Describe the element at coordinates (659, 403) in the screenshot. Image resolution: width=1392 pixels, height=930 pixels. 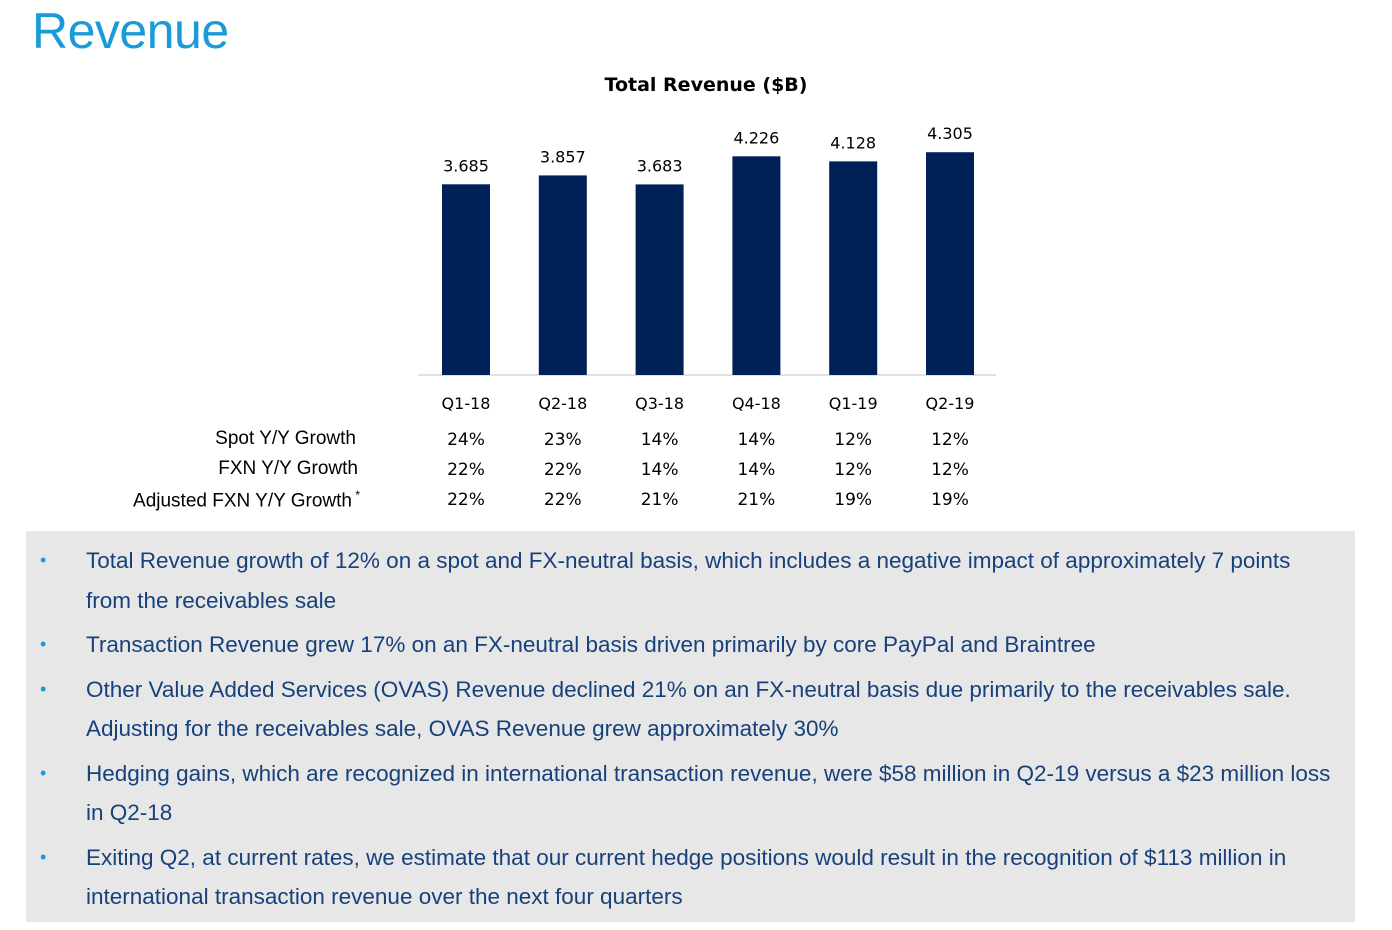
I see `x-tick-label: Q3-18` at that location.